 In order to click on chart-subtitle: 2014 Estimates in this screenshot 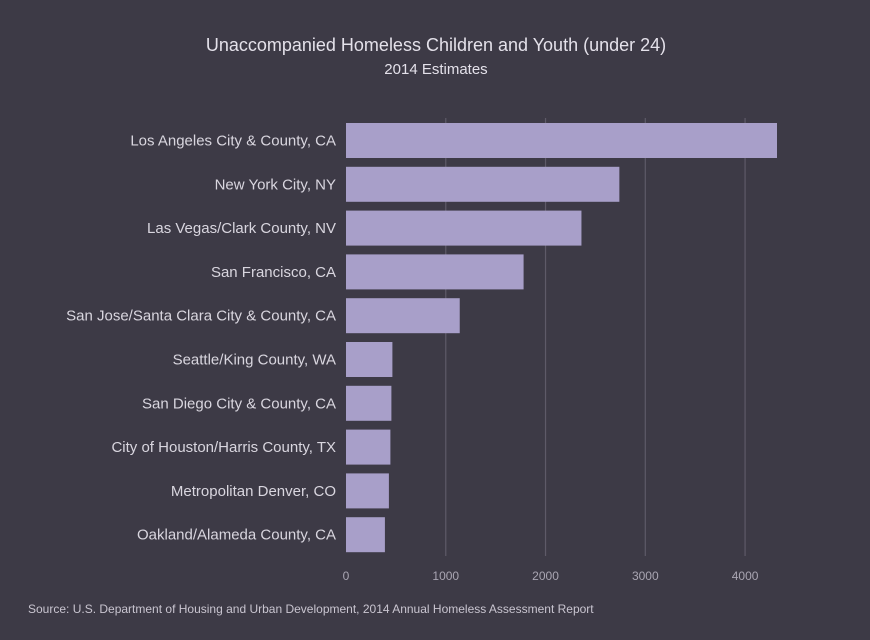, I will do `click(435, 69)`.